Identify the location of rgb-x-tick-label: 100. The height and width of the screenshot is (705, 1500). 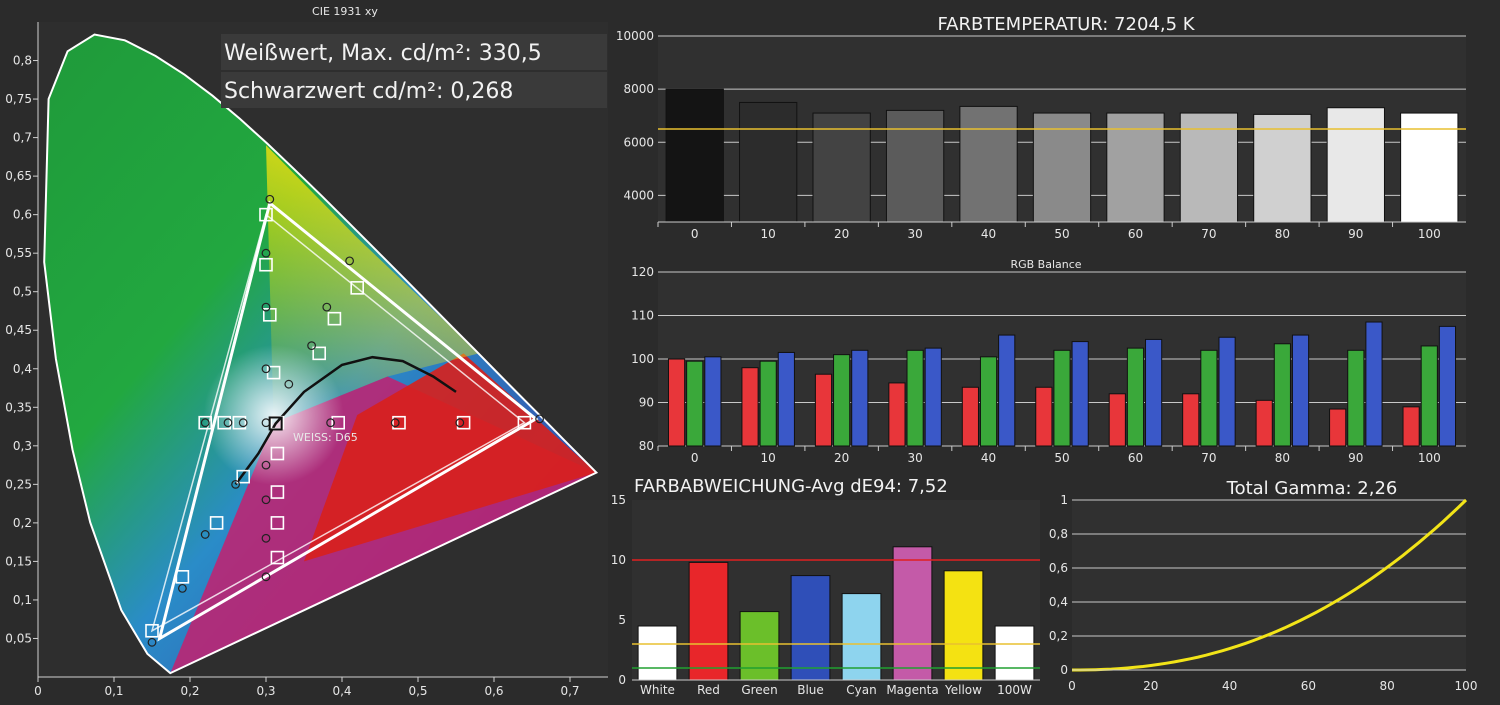
(1429, 458).